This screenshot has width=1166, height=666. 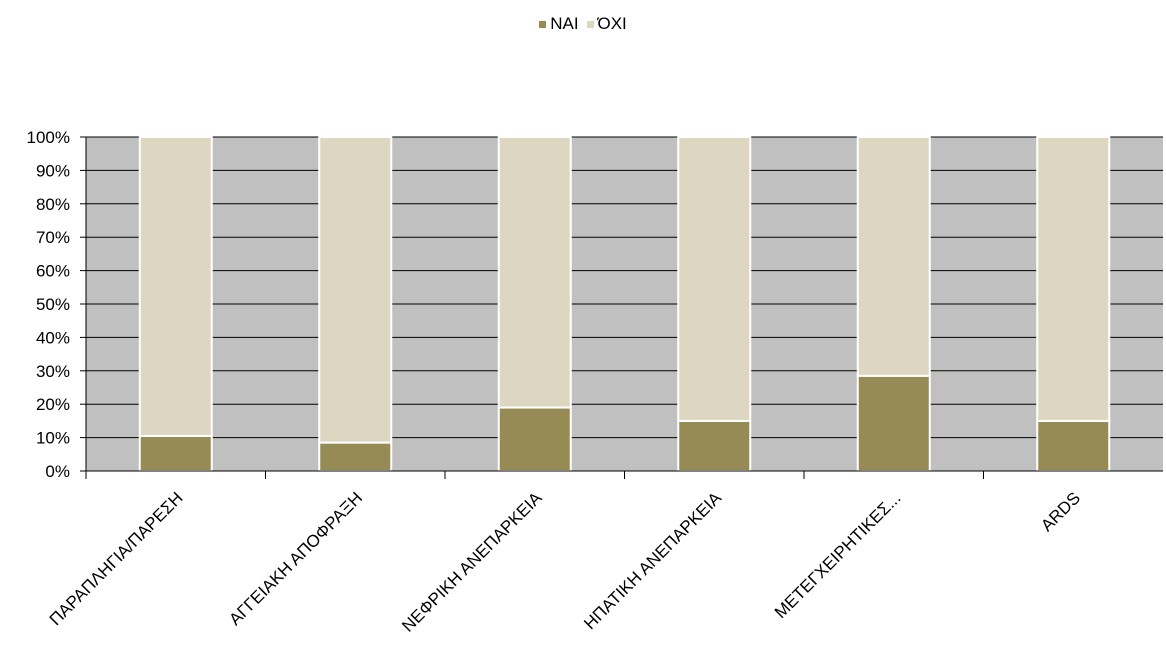 What do you see at coordinates (53, 271) in the screenshot?
I see `y-tick-label: 60%` at bounding box center [53, 271].